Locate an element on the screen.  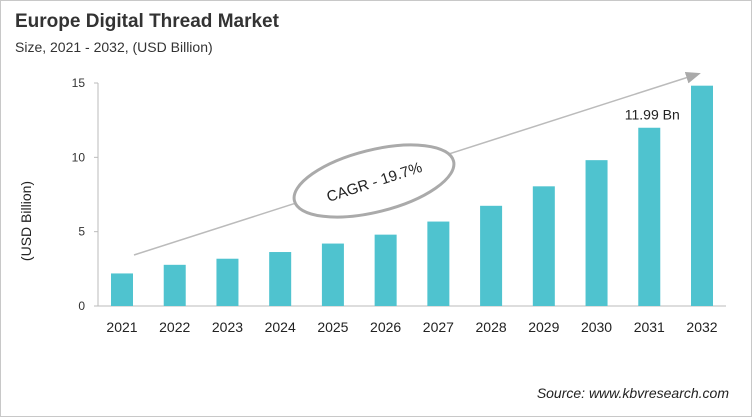
x-tick-label: 2027 is located at coordinates (438, 327).